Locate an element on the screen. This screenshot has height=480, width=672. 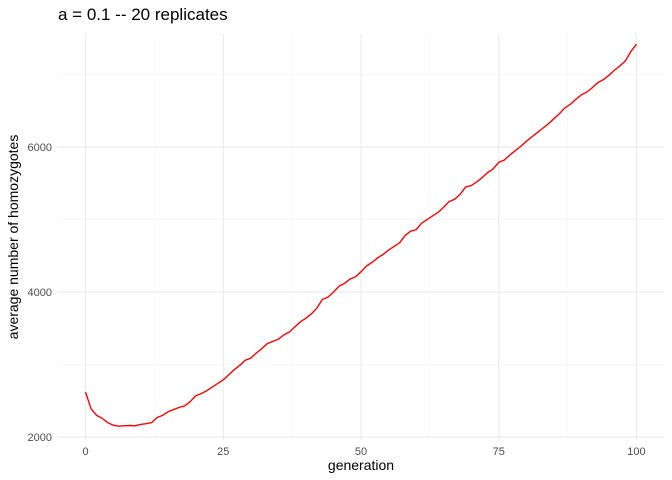
y-axis-ticks: 2000 4000 6000 is located at coordinates (40, 293).